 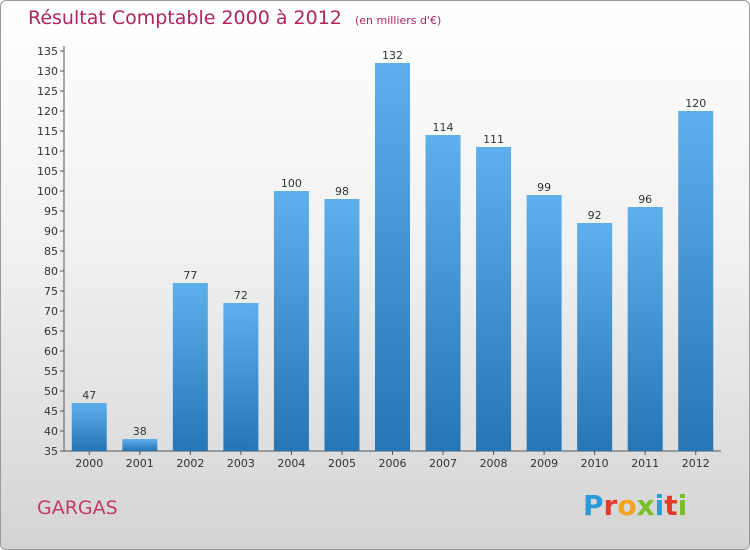 What do you see at coordinates (51, 451) in the screenshot?
I see `y-tick-label: 35` at bounding box center [51, 451].